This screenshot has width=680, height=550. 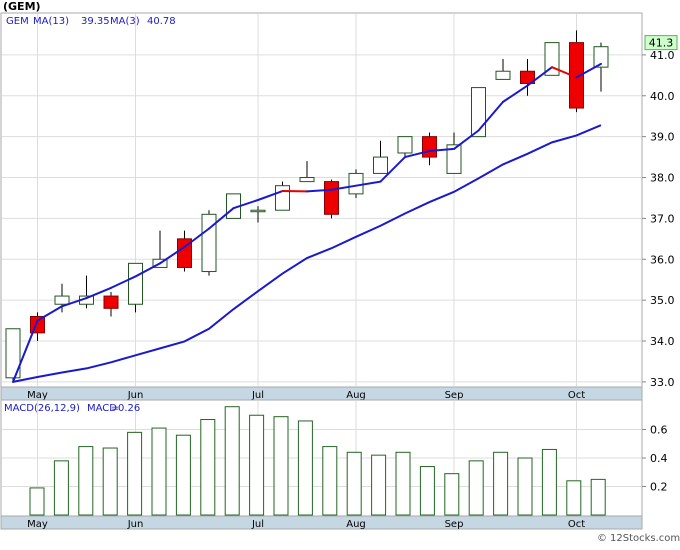 I want to click on macd-tick-label: 0.4, so click(x=659, y=458).